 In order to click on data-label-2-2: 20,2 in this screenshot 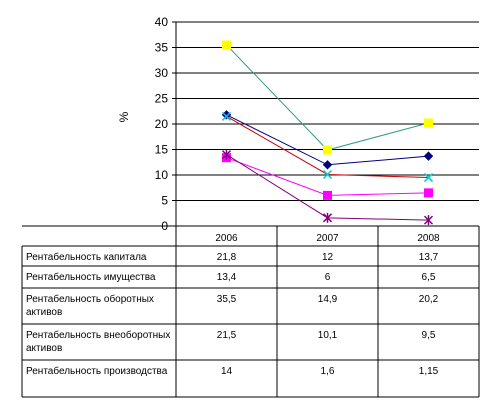, I will do `click(429, 299)`.